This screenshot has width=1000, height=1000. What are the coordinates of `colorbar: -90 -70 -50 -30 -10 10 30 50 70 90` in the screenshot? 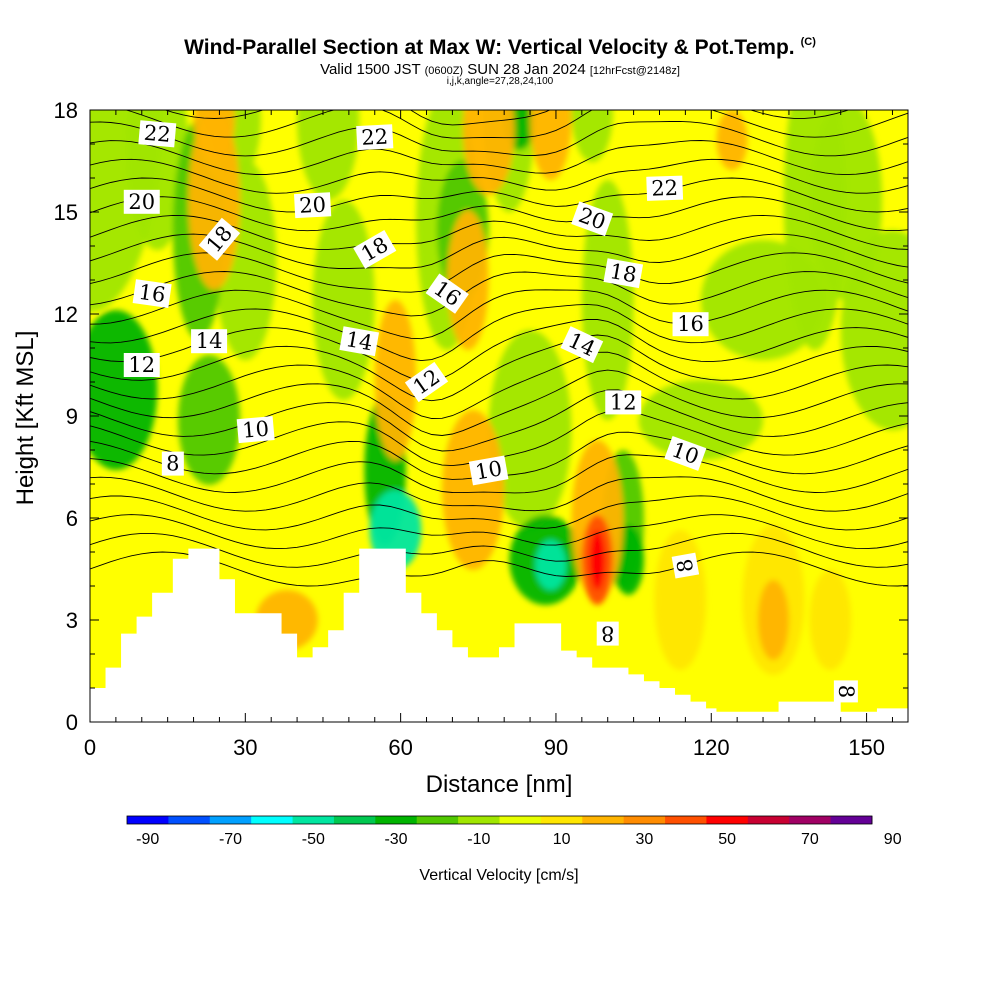 It's located at (514, 831).